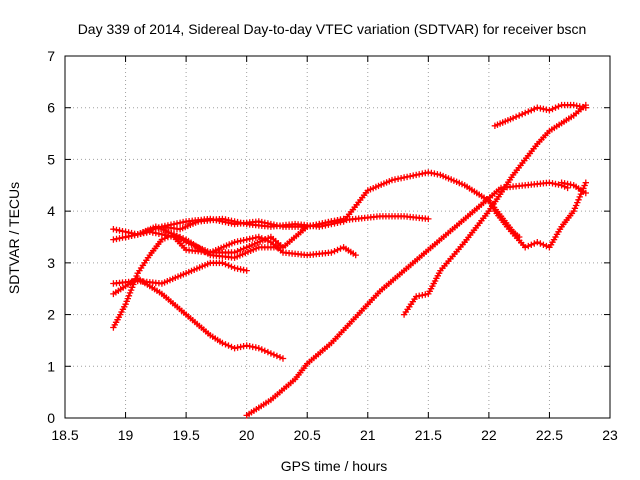 The width and height of the screenshot is (640, 480). I want to click on y-tick-label: 2, so click(51, 315).